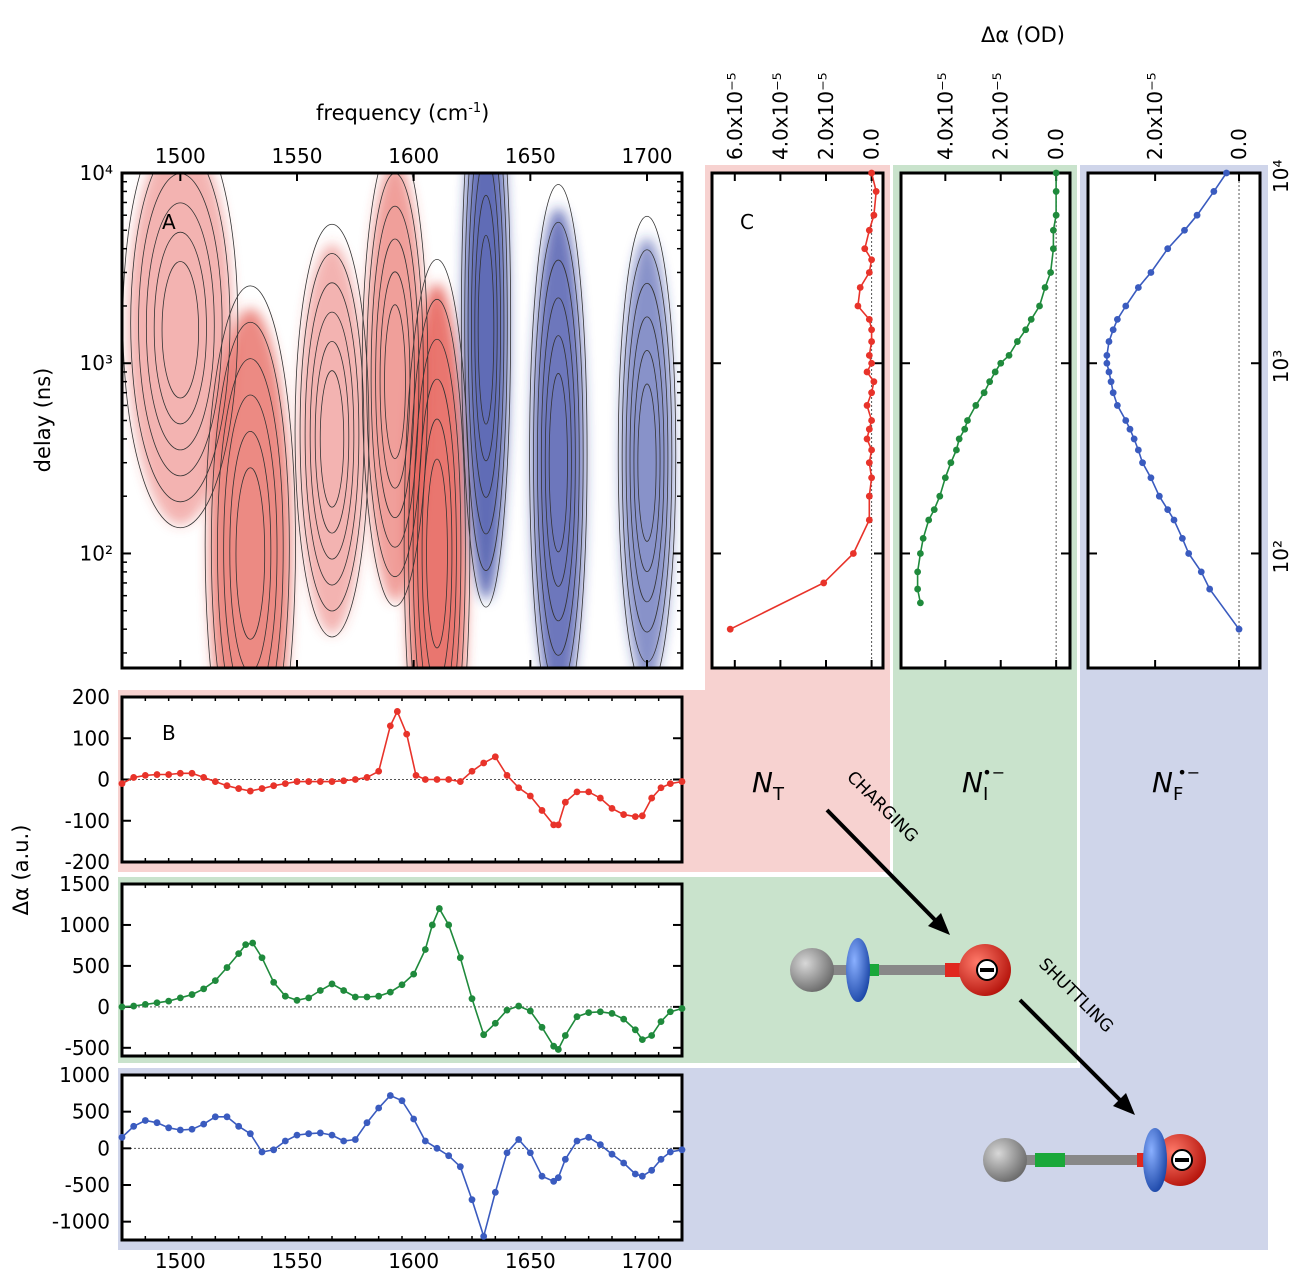  Describe the element at coordinates (402, 970) in the screenshot. I see `spectrum-frame` at that location.